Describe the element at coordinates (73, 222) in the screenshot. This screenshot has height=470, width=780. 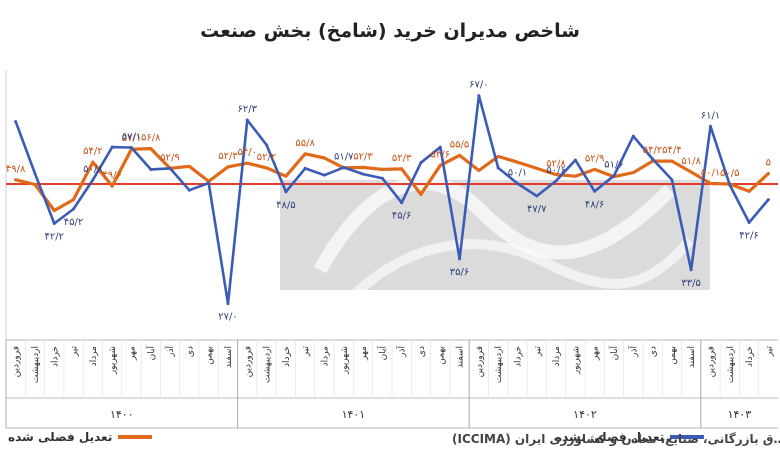
I see `non-seasonal-data-label-3: ۴۵/۲` at that location.